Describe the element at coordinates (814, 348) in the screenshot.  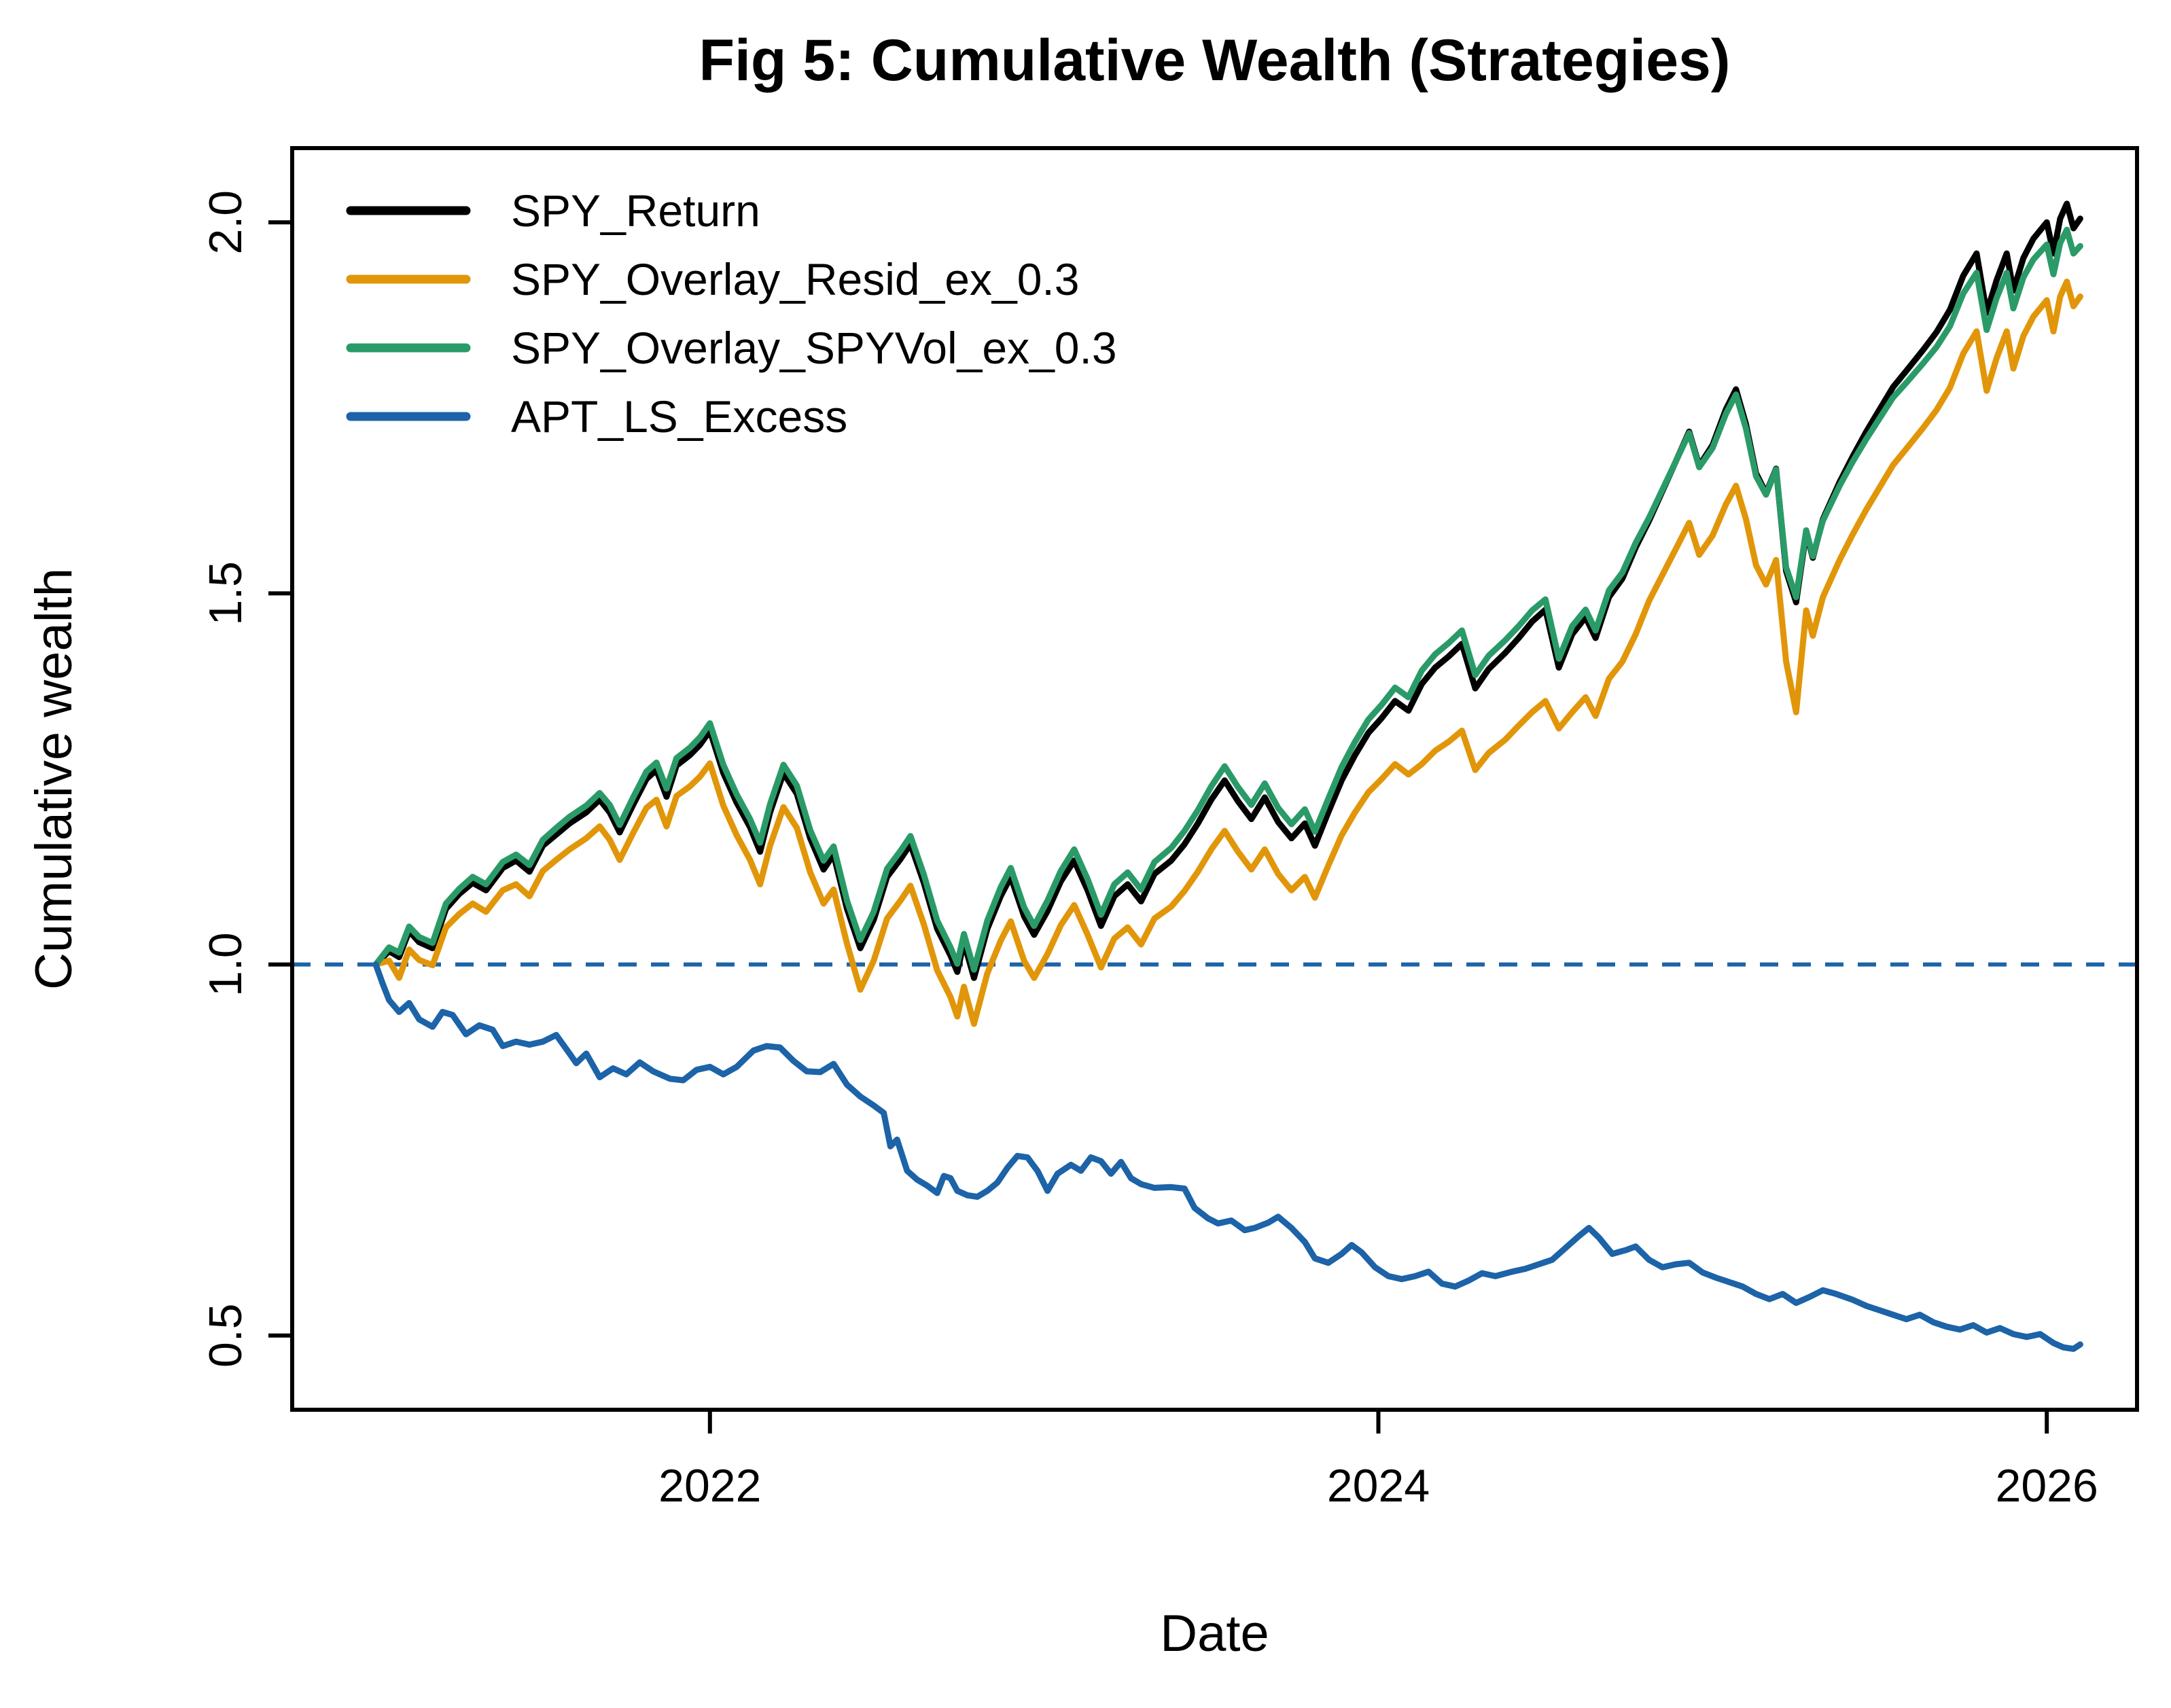
I see `legend-label-SPY_Overlay_SPYVol_ex_0.3: SPY_Overlay_SPYVol_ex_0.3` at that location.